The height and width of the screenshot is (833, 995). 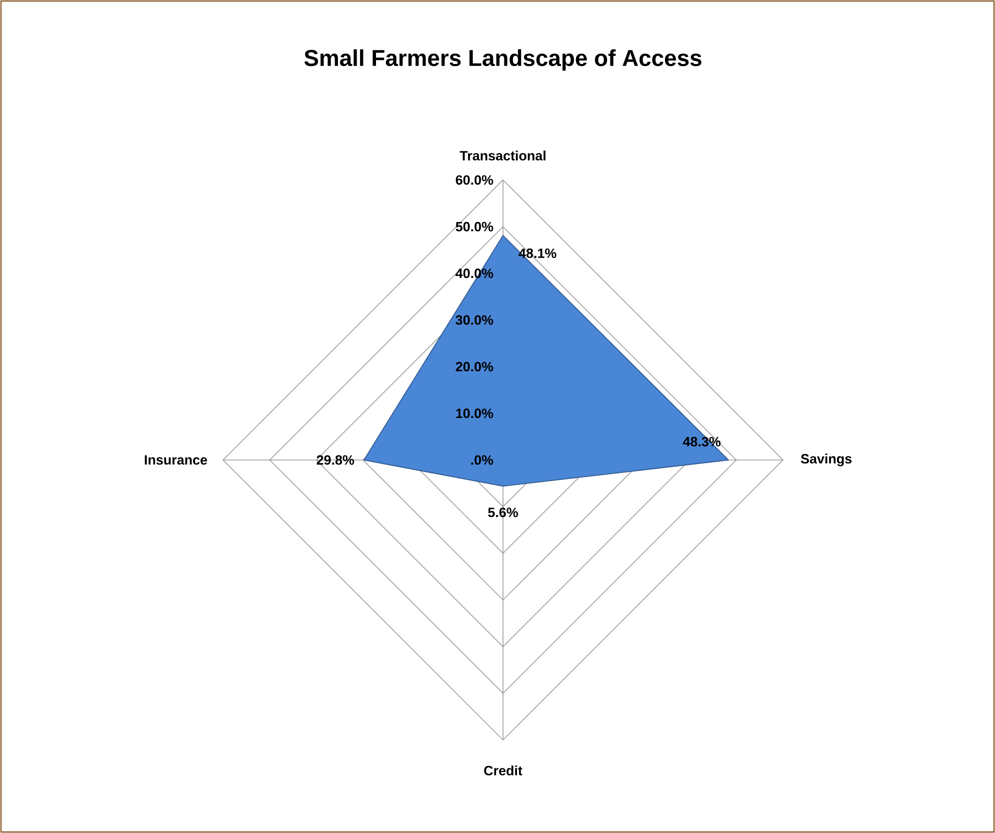 I want to click on y-tick-label: 30.0%, so click(x=475, y=320).